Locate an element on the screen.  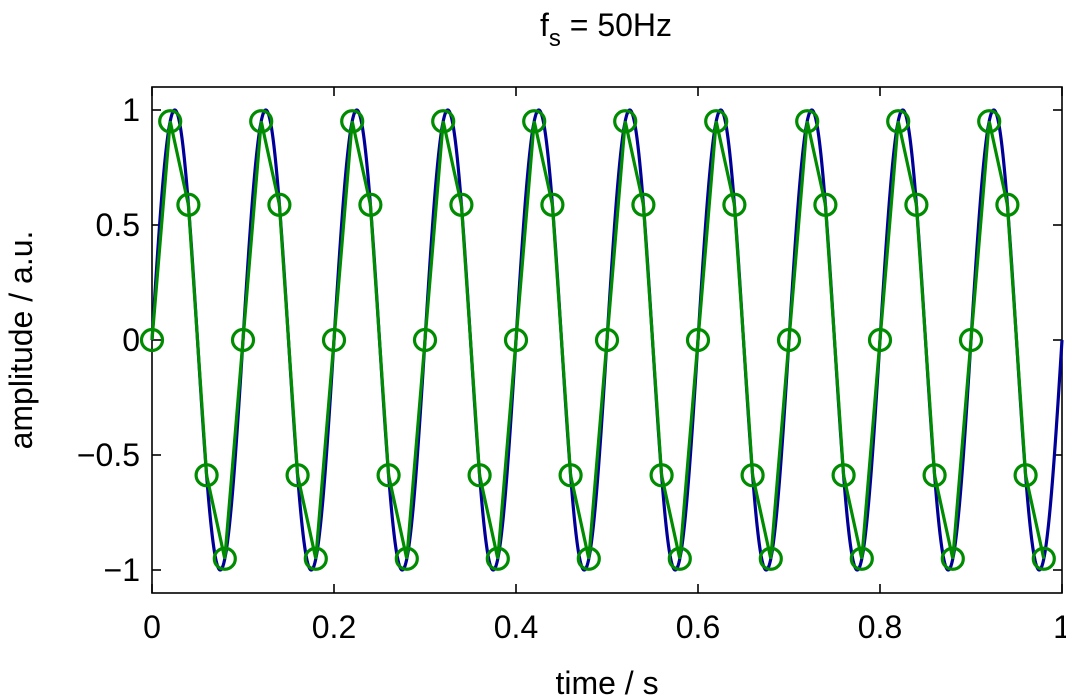
y-tick-label: 0 is located at coordinates (131, 340).